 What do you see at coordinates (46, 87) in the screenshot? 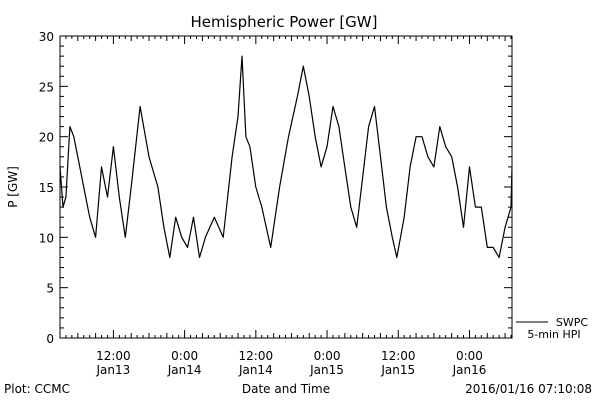
I see `y-tick-label: 25` at bounding box center [46, 87].